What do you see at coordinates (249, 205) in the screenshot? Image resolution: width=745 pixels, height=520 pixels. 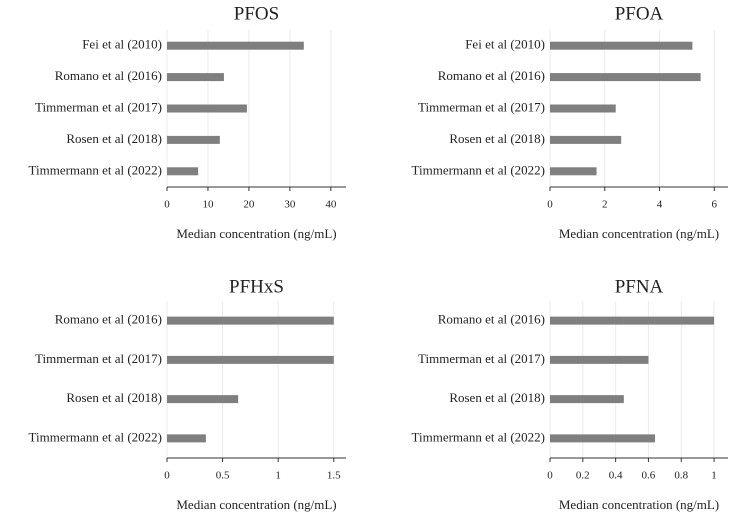 I see `x-tick-label: 20` at bounding box center [249, 205].